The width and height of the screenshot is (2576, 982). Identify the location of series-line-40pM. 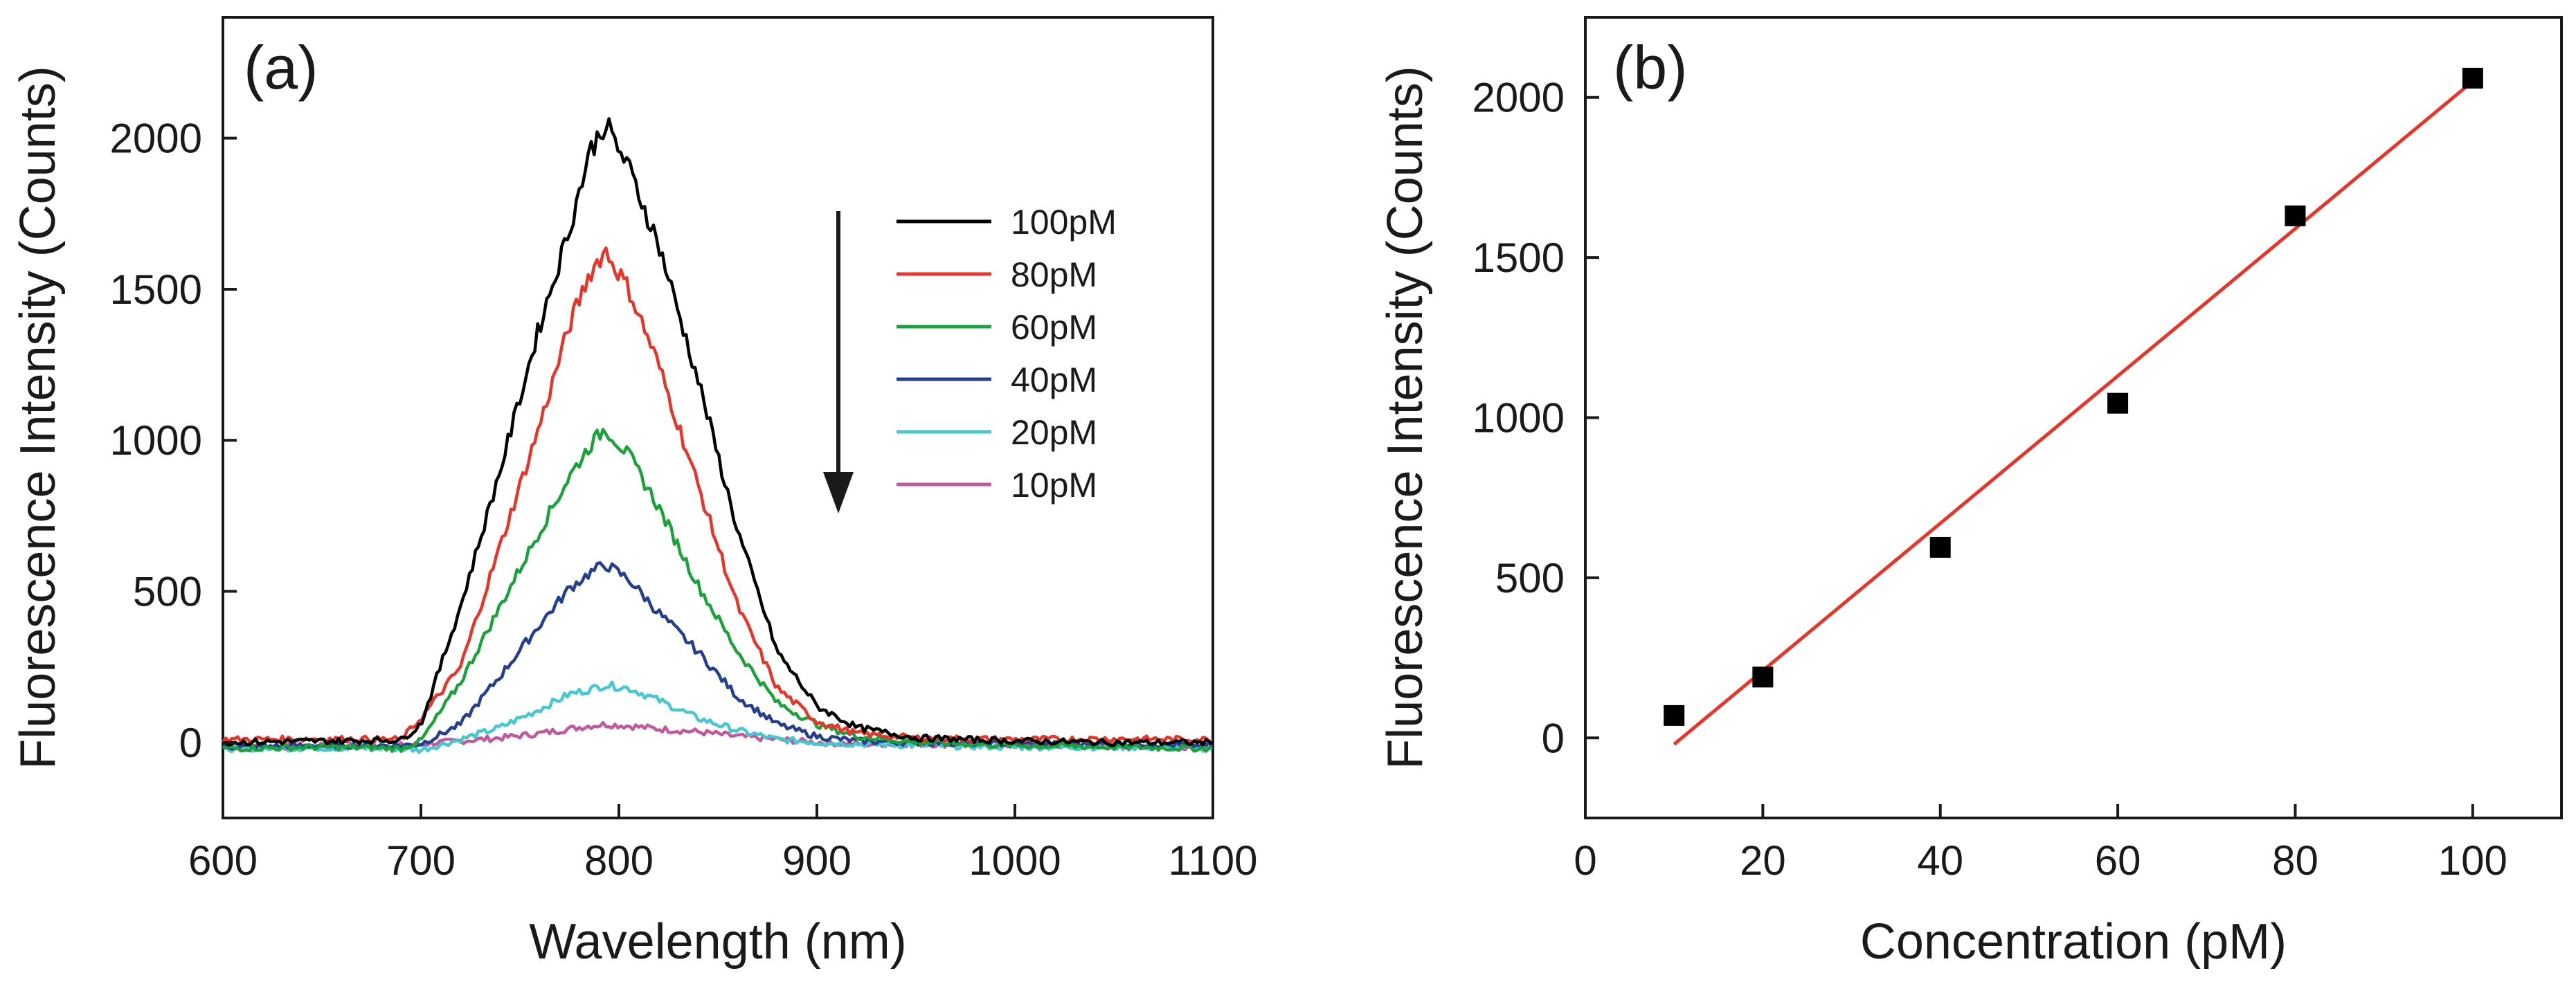
(718, 656).